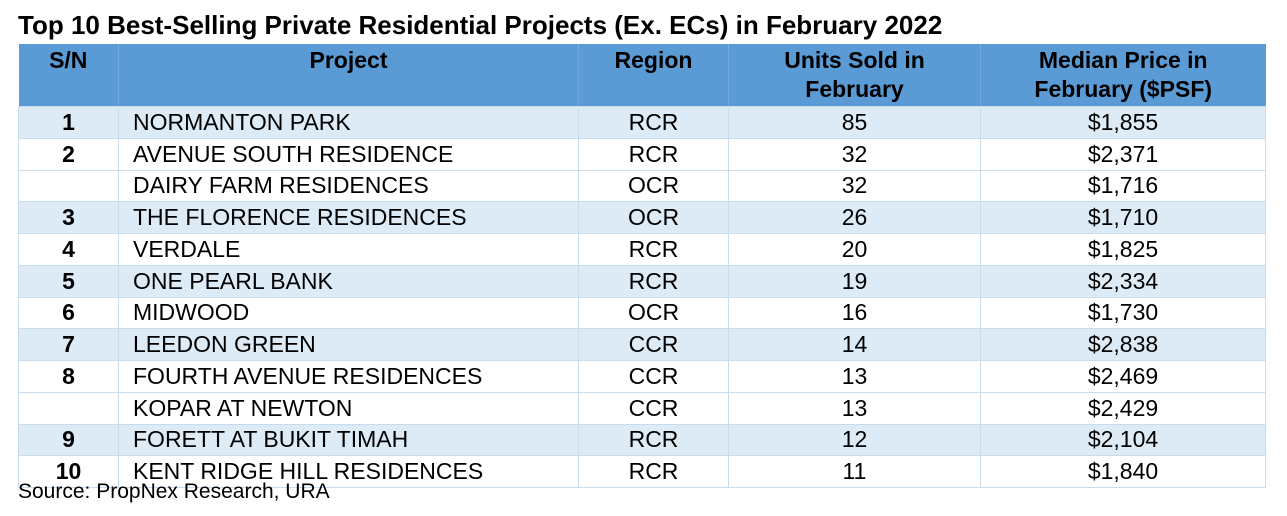 The height and width of the screenshot is (516, 1287). What do you see at coordinates (1123, 186) in the screenshot?
I see `cell-price: $1,716` at bounding box center [1123, 186].